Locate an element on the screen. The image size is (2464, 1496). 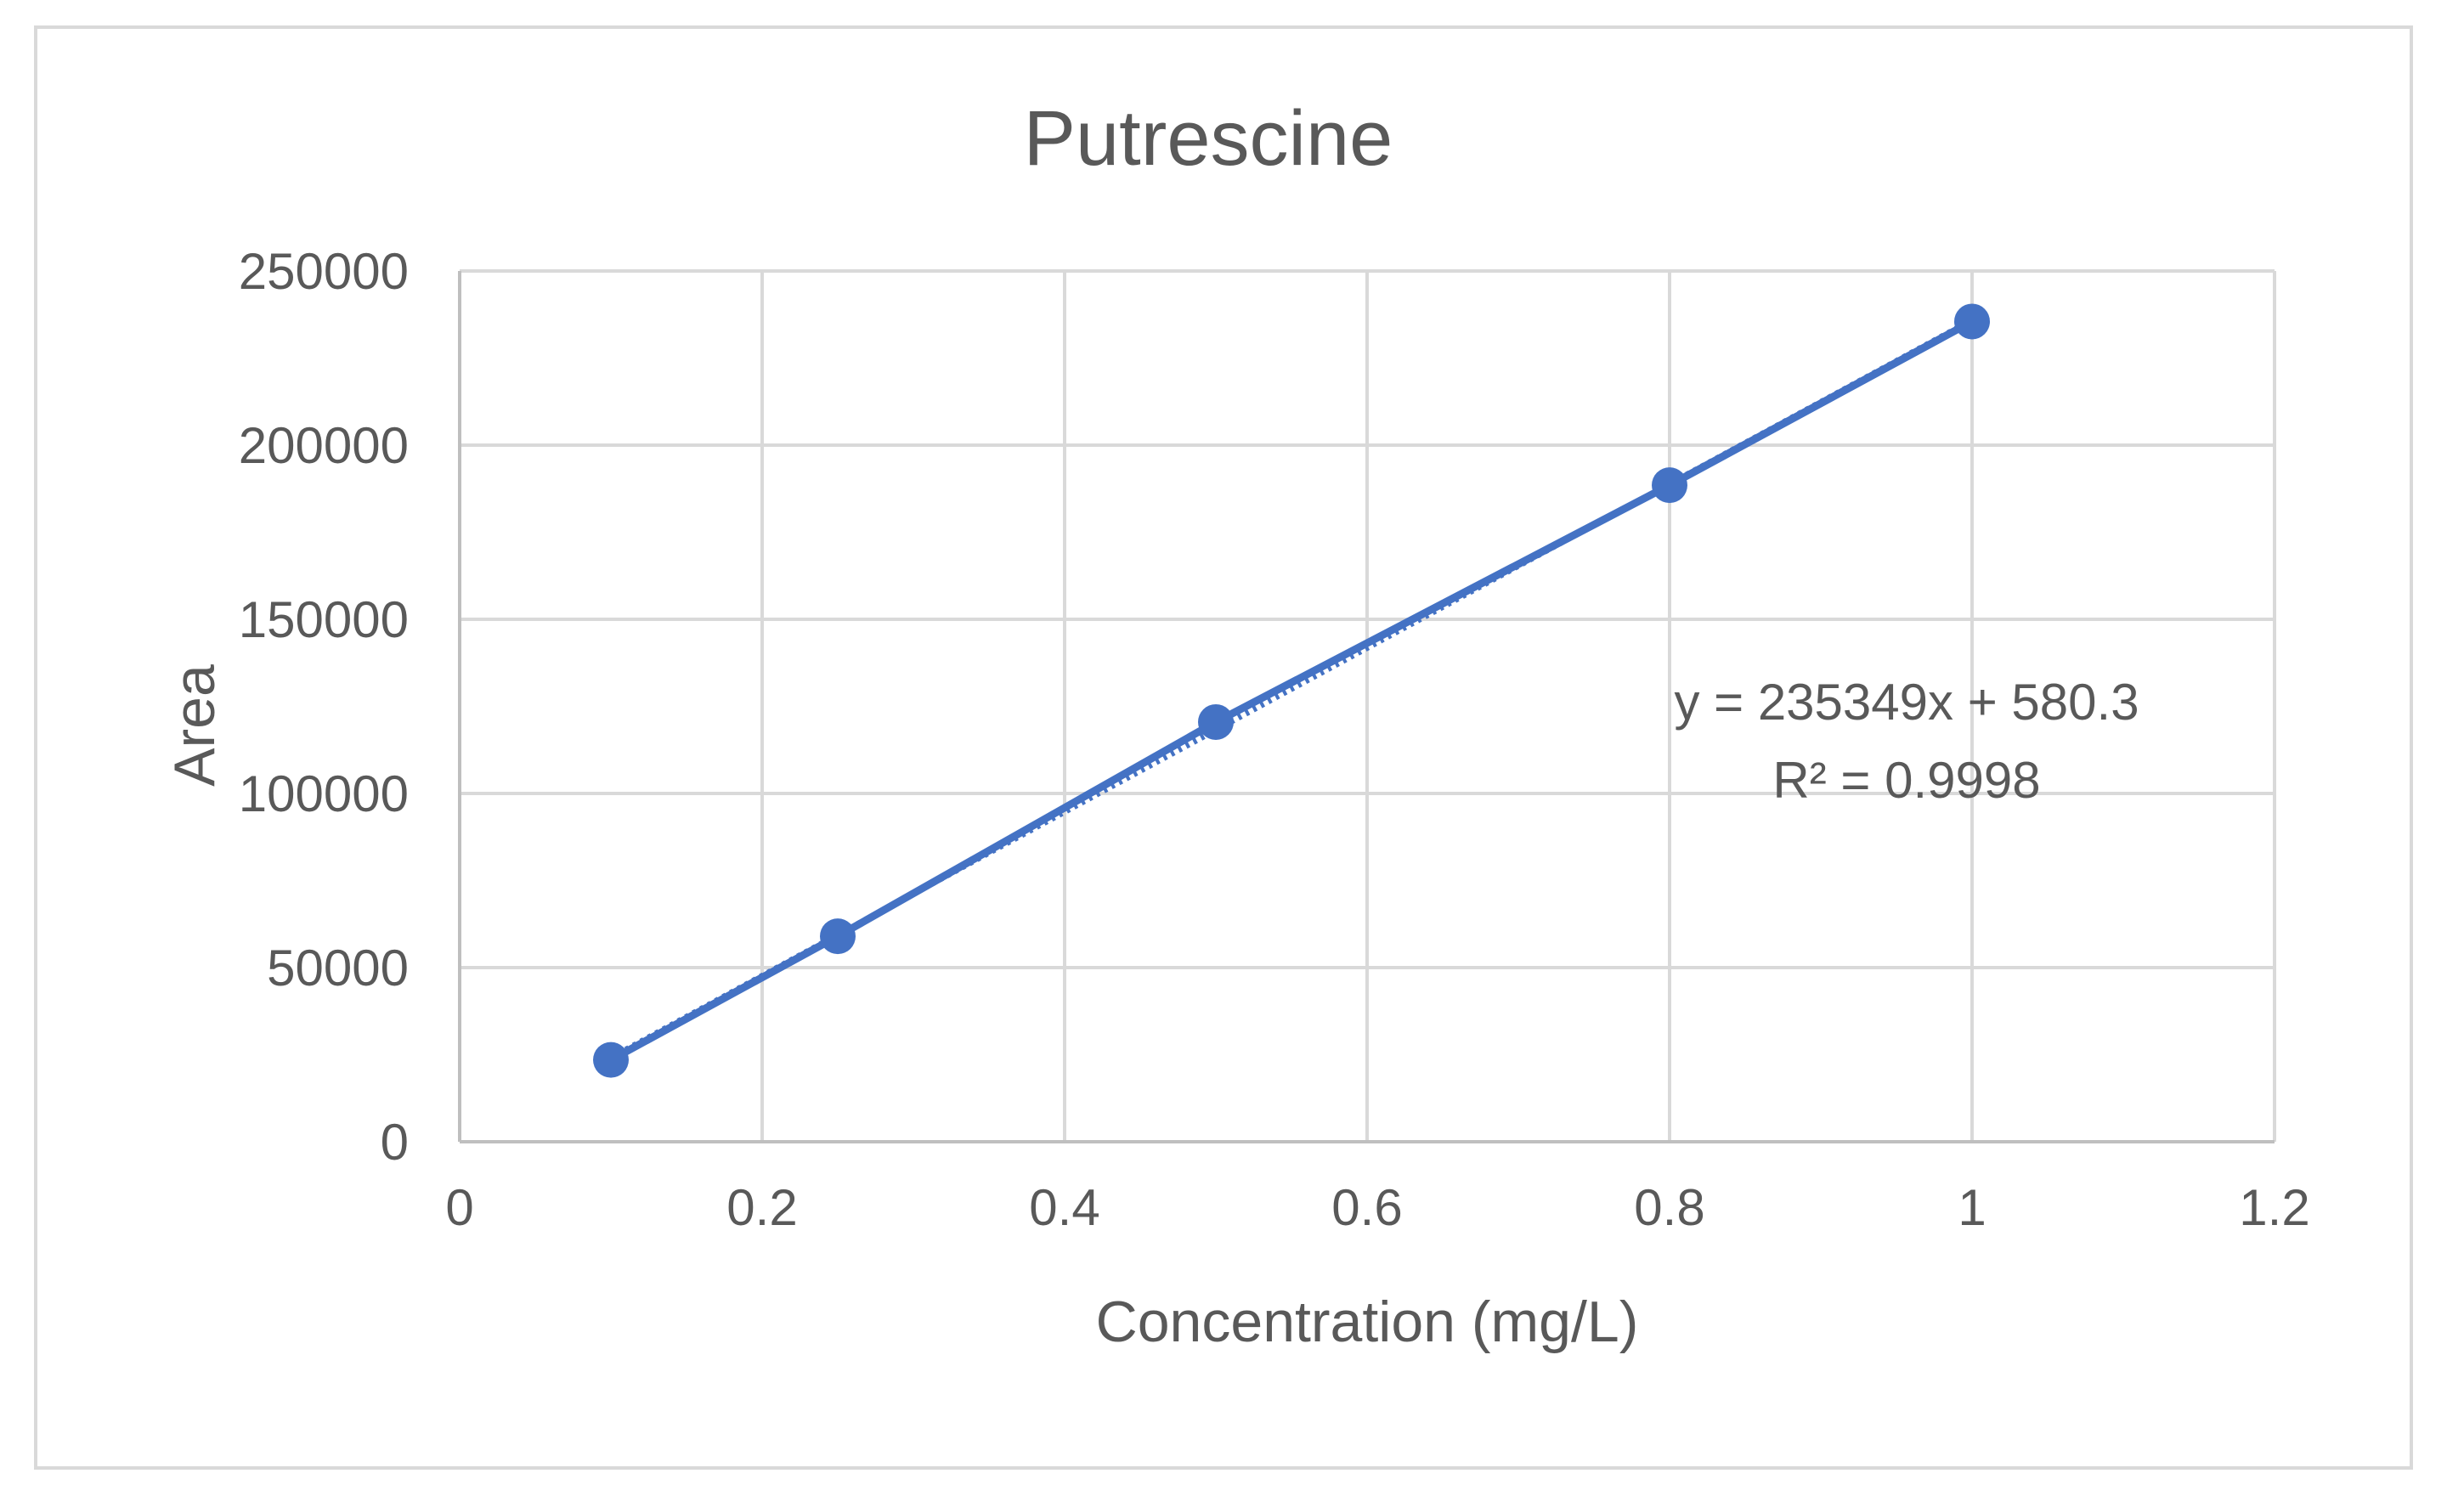
x-tick-label: 0.8 is located at coordinates (1669, 1208).